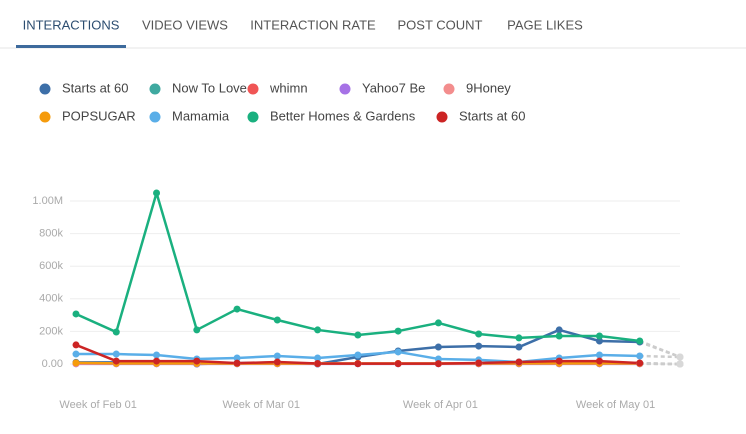  Describe the element at coordinates (615, 405) in the screenshot. I see `x-tick-label: Week of May 01` at that location.